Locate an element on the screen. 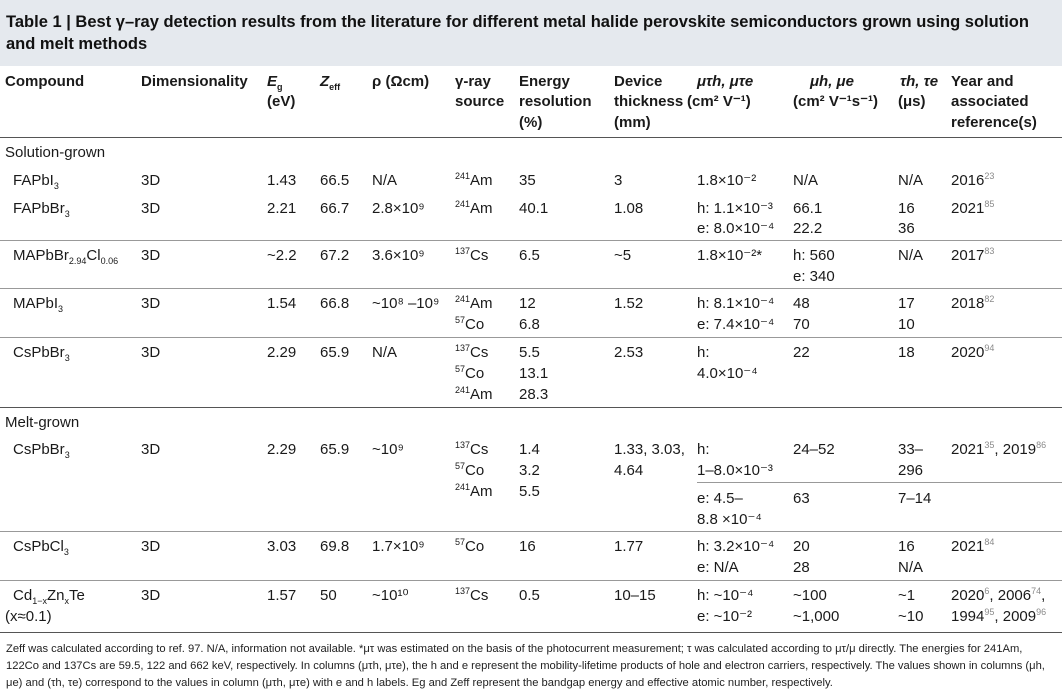 The height and width of the screenshot is (693, 1062). header-energy-2: resolution is located at coordinates (555, 101).